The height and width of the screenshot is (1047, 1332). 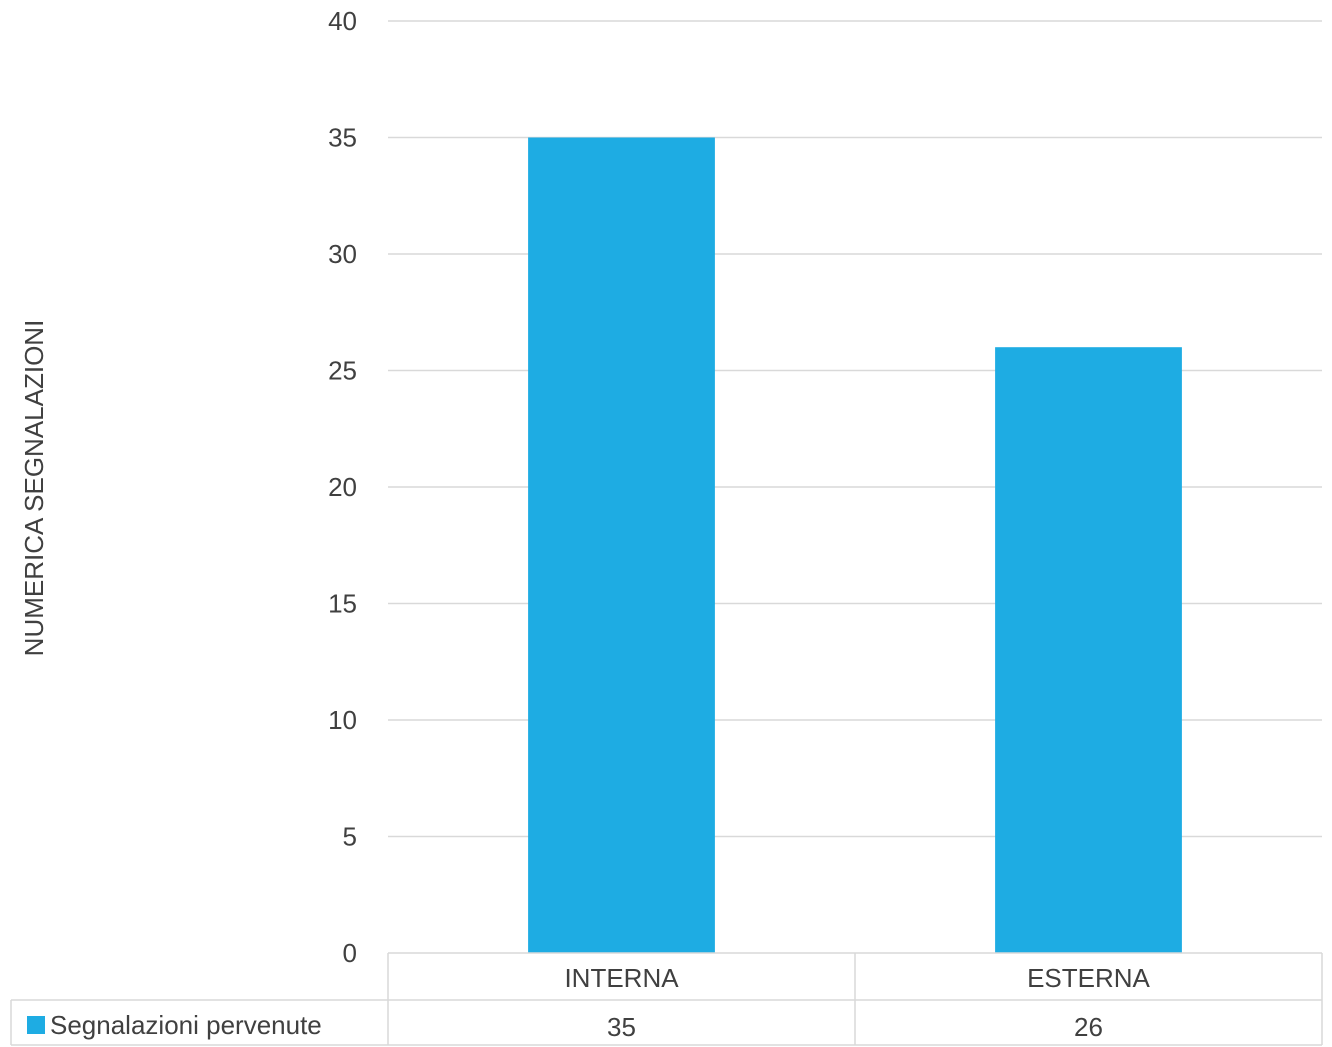 What do you see at coordinates (621, 1027) in the screenshot?
I see `data-table-value: 35` at bounding box center [621, 1027].